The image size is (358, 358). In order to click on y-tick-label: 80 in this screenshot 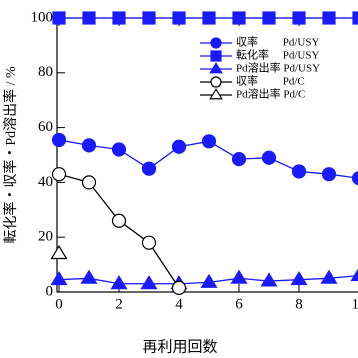, I will do `click(45, 72)`.